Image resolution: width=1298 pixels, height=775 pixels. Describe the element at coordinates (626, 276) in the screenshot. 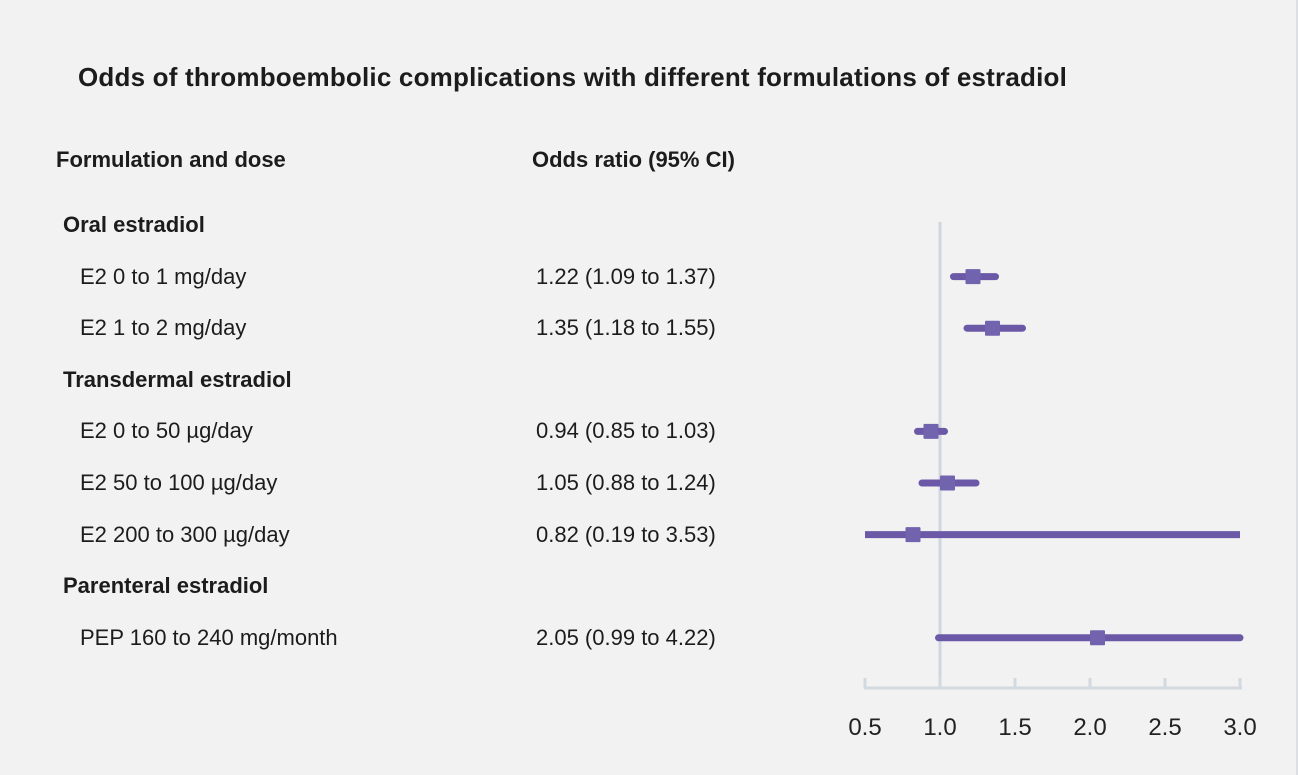

I see `row-odds-ratio-value: 1.22 (1.09 to 1.37)` at that location.